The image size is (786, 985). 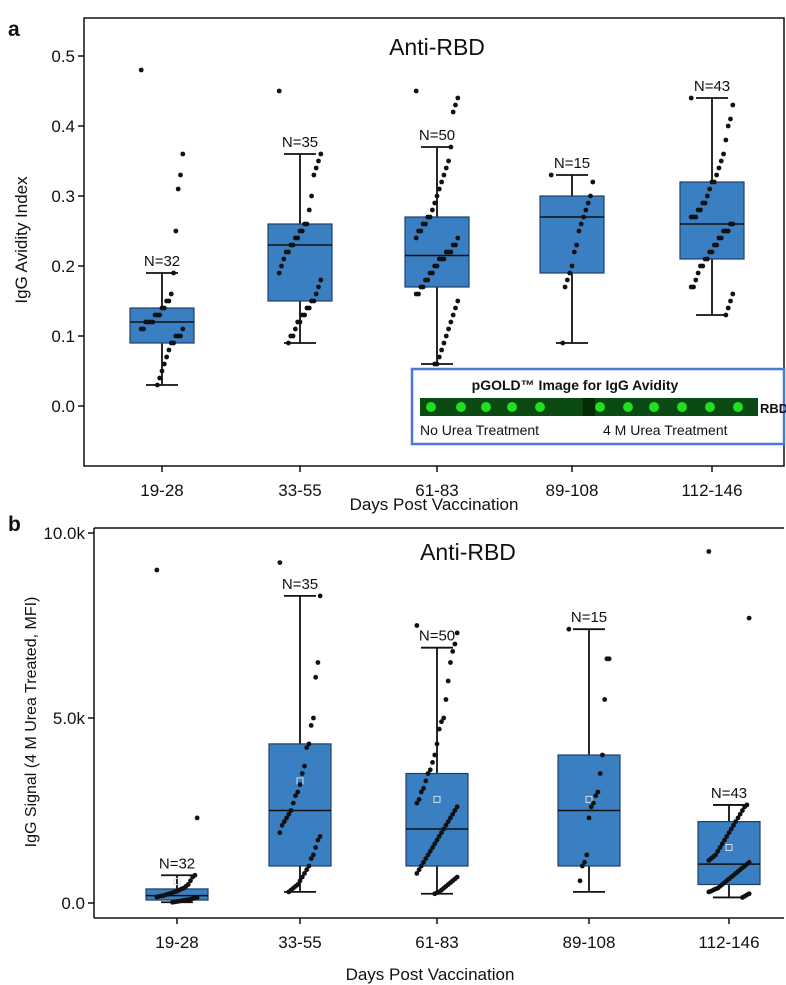 What do you see at coordinates (437, 47) in the screenshot?
I see `panel-a-title: Anti-RBD` at bounding box center [437, 47].